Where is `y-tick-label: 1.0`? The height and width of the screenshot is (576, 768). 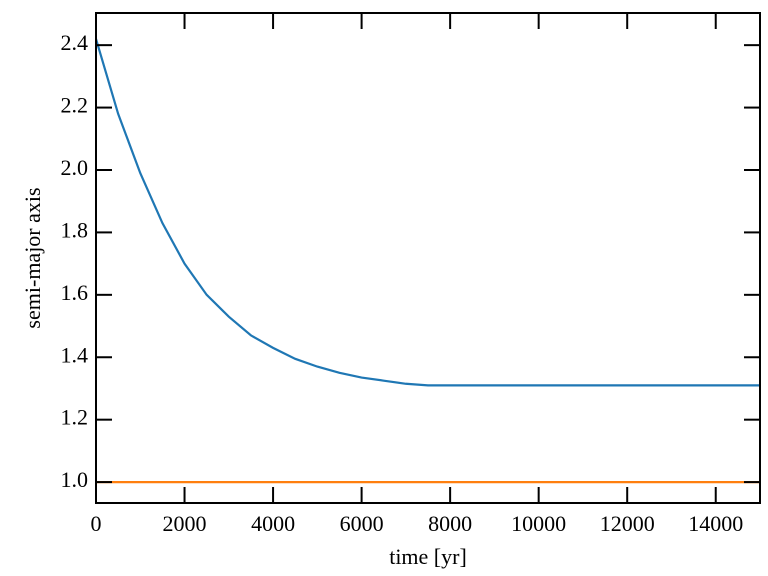
y-tick-label: 1.0 is located at coordinates (75, 479).